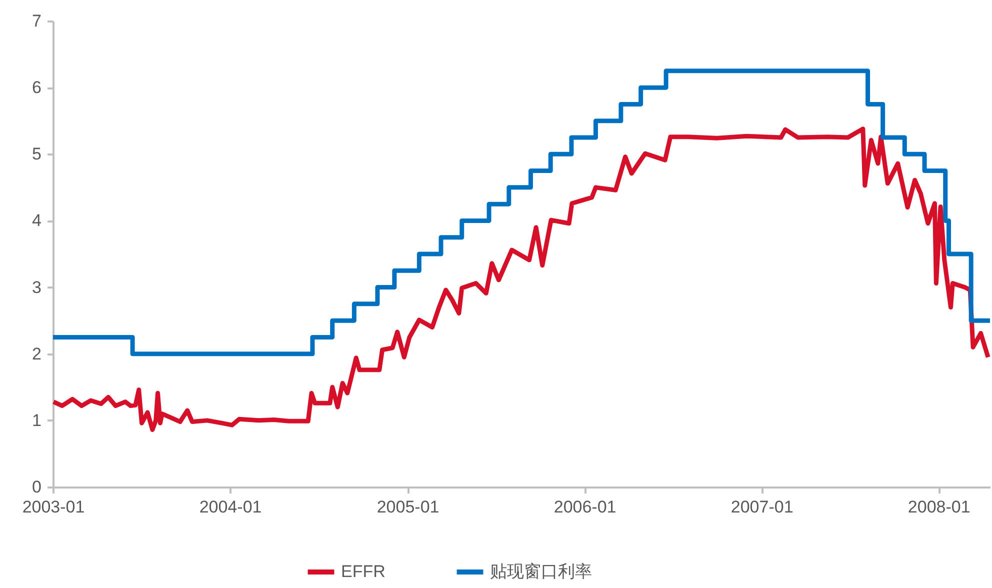  What do you see at coordinates (37, 88) in the screenshot?
I see `y-tick-label: 6` at bounding box center [37, 88].